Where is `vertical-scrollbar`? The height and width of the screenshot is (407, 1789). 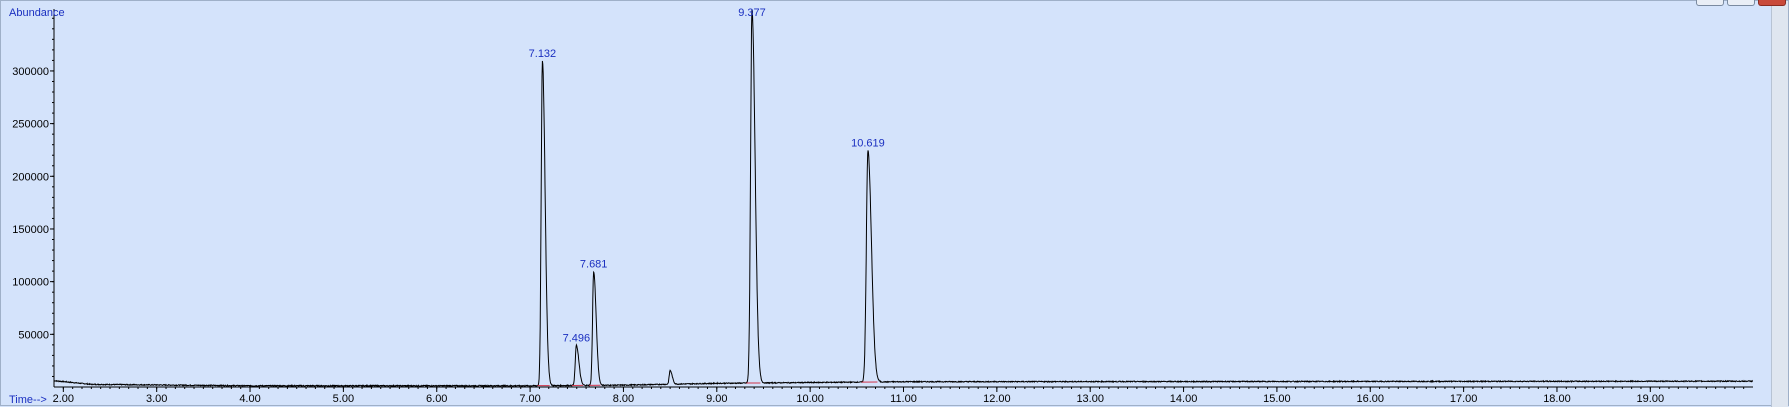 vertical-scrollbar is located at coordinates (1779, 204).